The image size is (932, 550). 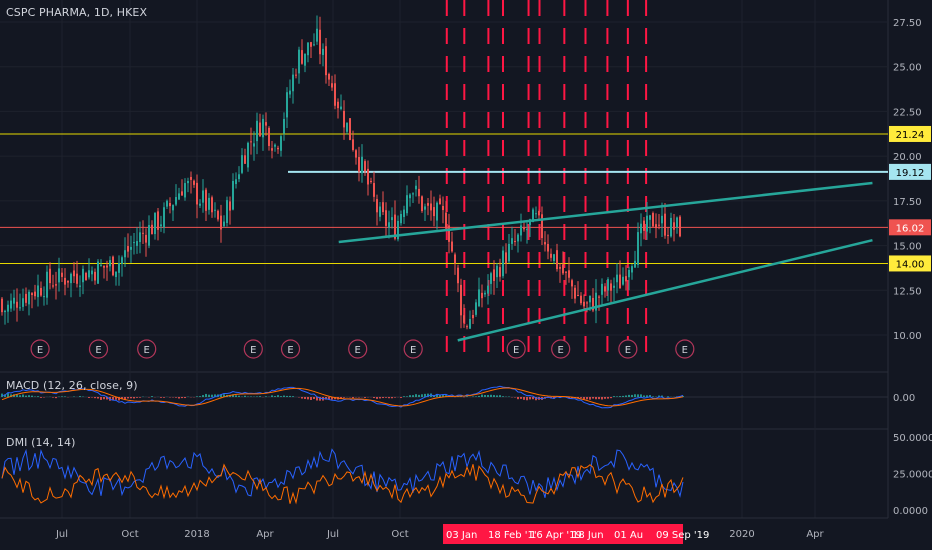 What do you see at coordinates (399, 534) in the screenshot?
I see `time-tick-label: Oct` at bounding box center [399, 534].